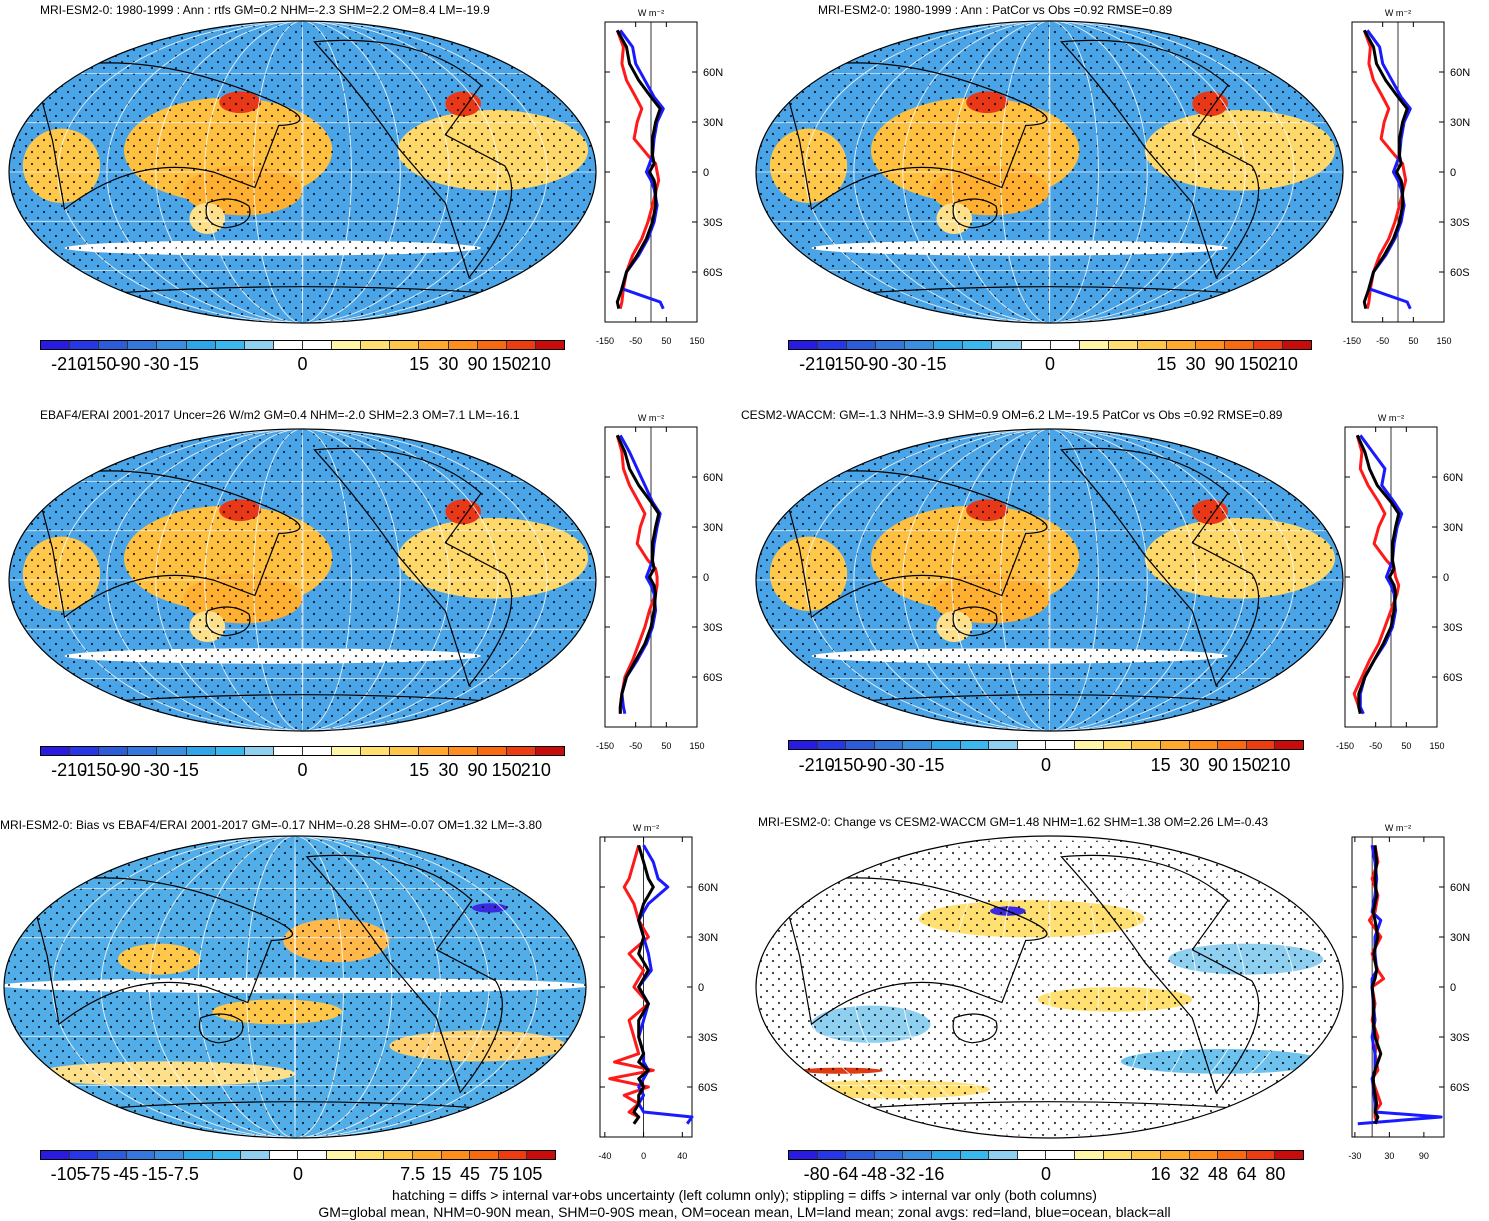 Image resolution: width=1489 pixels, height=1221 pixels. I want to click on panel-3-colorbar-labels: -210 -150 -90 -30 -15 0 15 30 90 150 210, so click(302, 771).